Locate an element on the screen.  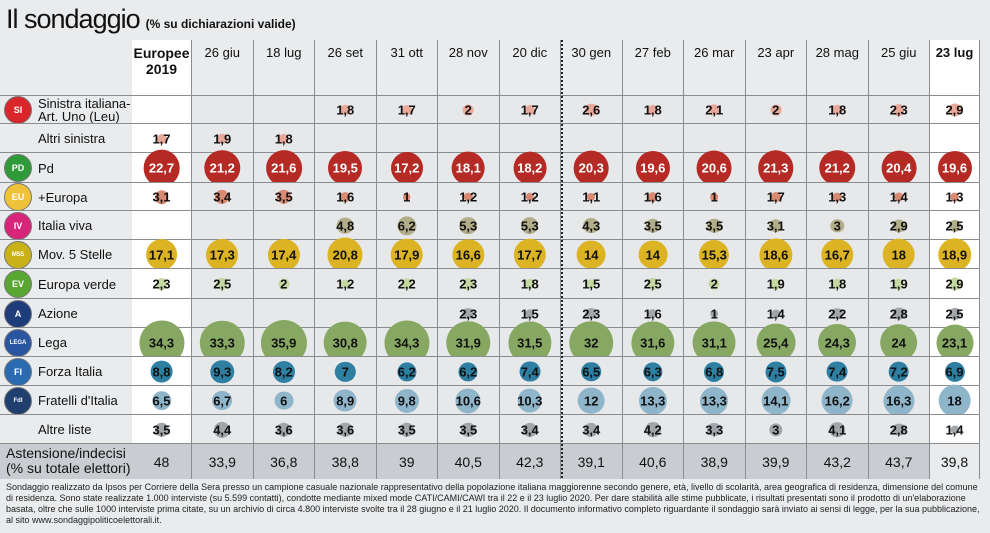
row-label: Altri sinistra is located at coordinates (72, 138).